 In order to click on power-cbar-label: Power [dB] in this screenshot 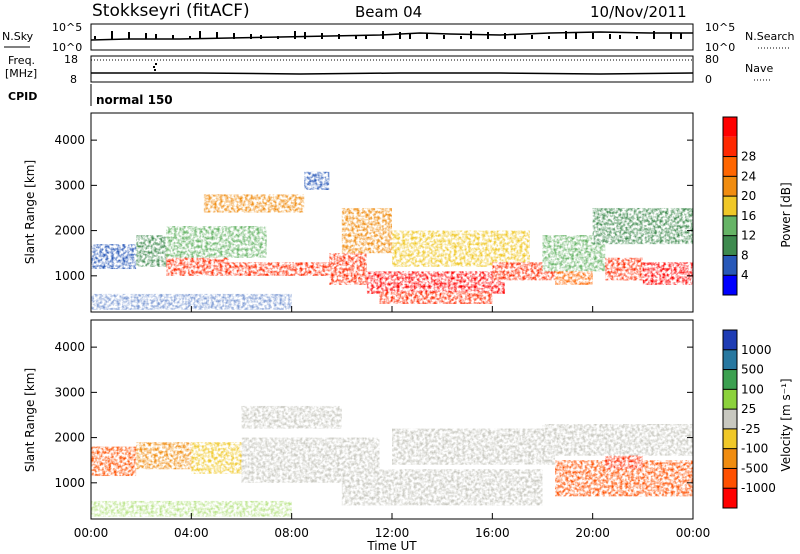, I will do `click(786, 214)`.